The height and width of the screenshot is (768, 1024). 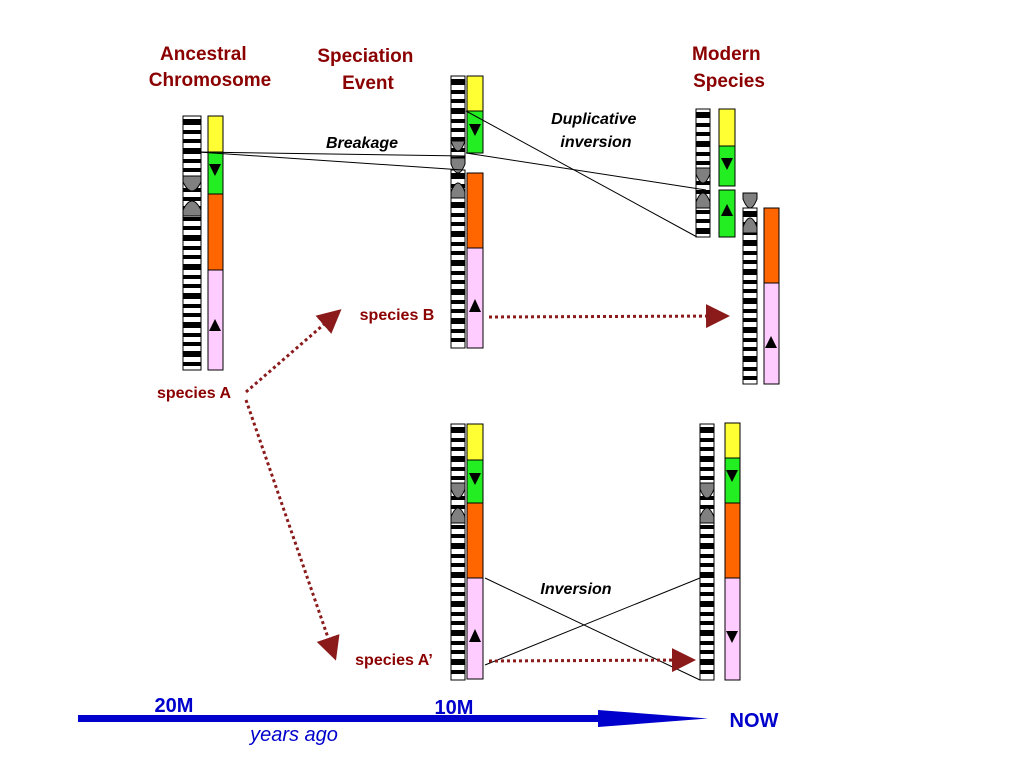 What do you see at coordinates (575, 589) in the screenshot?
I see `label-inversion: Inversion` at bounding box center [575, 589].